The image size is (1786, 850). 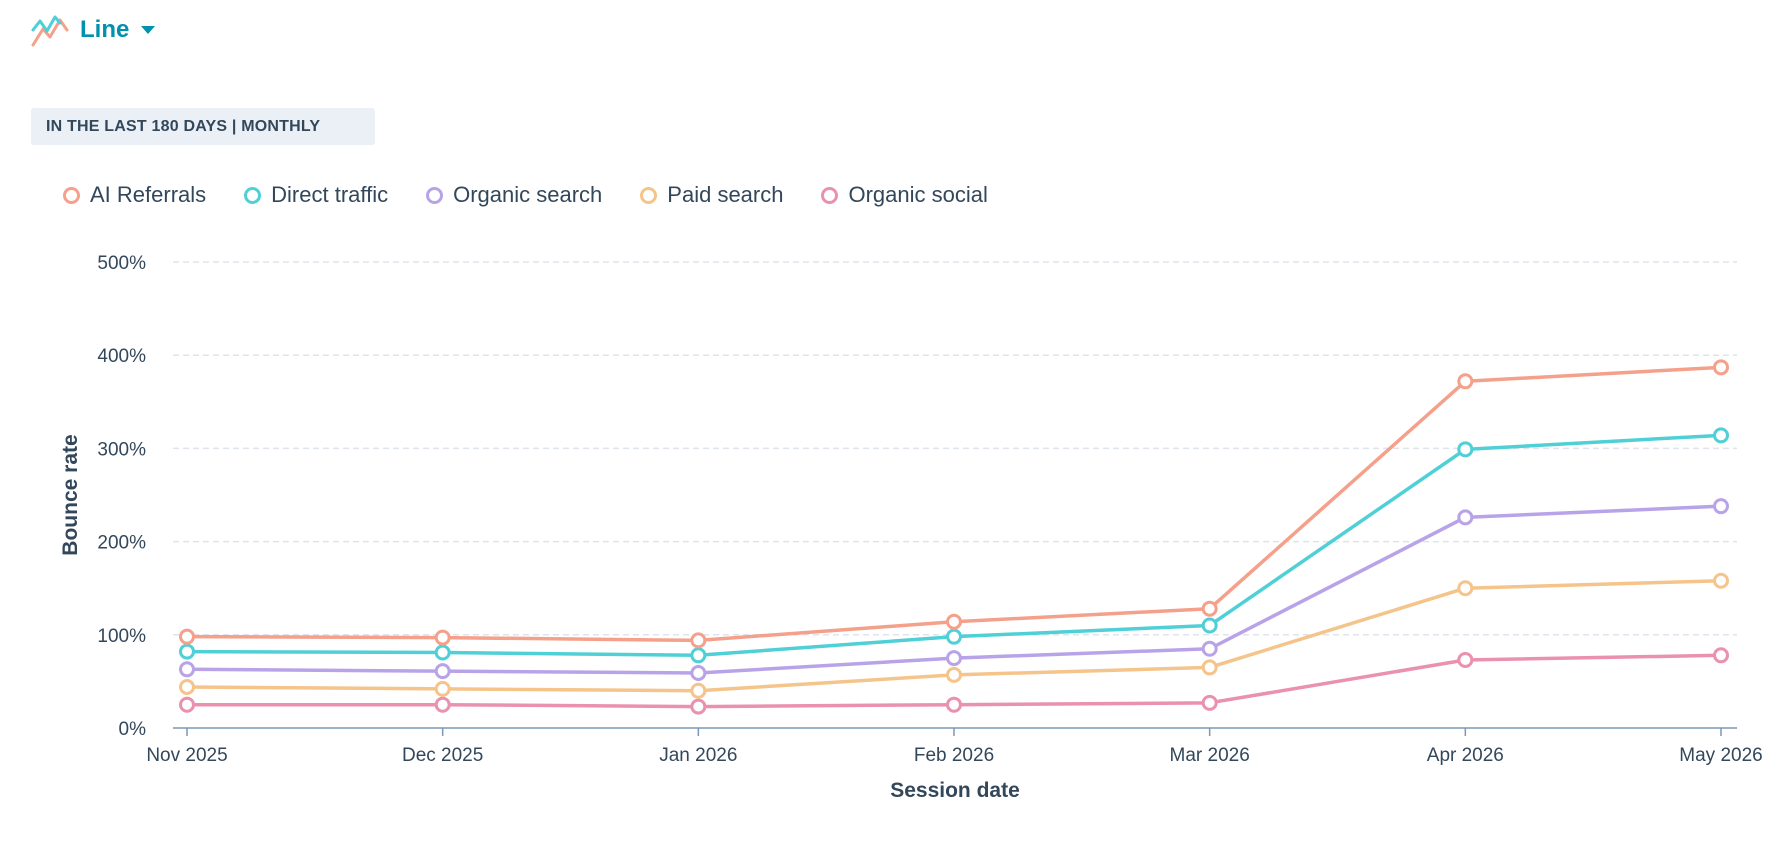 I want to click on legend-item-organic-social: Organic social, so click(x=904, y=195).